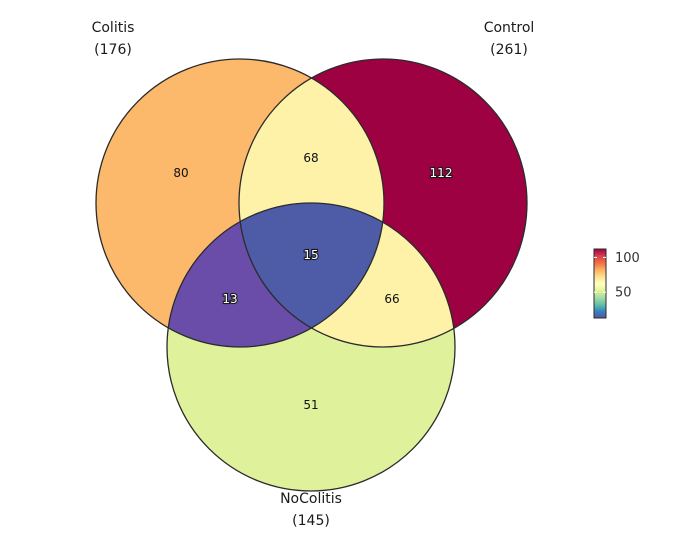 Image resolution: width=700 pixels, height=554 pixels. Describe the element at coordinates (113, 50) in the screenshot. I see `set-total-colitis: (176)` at that location.